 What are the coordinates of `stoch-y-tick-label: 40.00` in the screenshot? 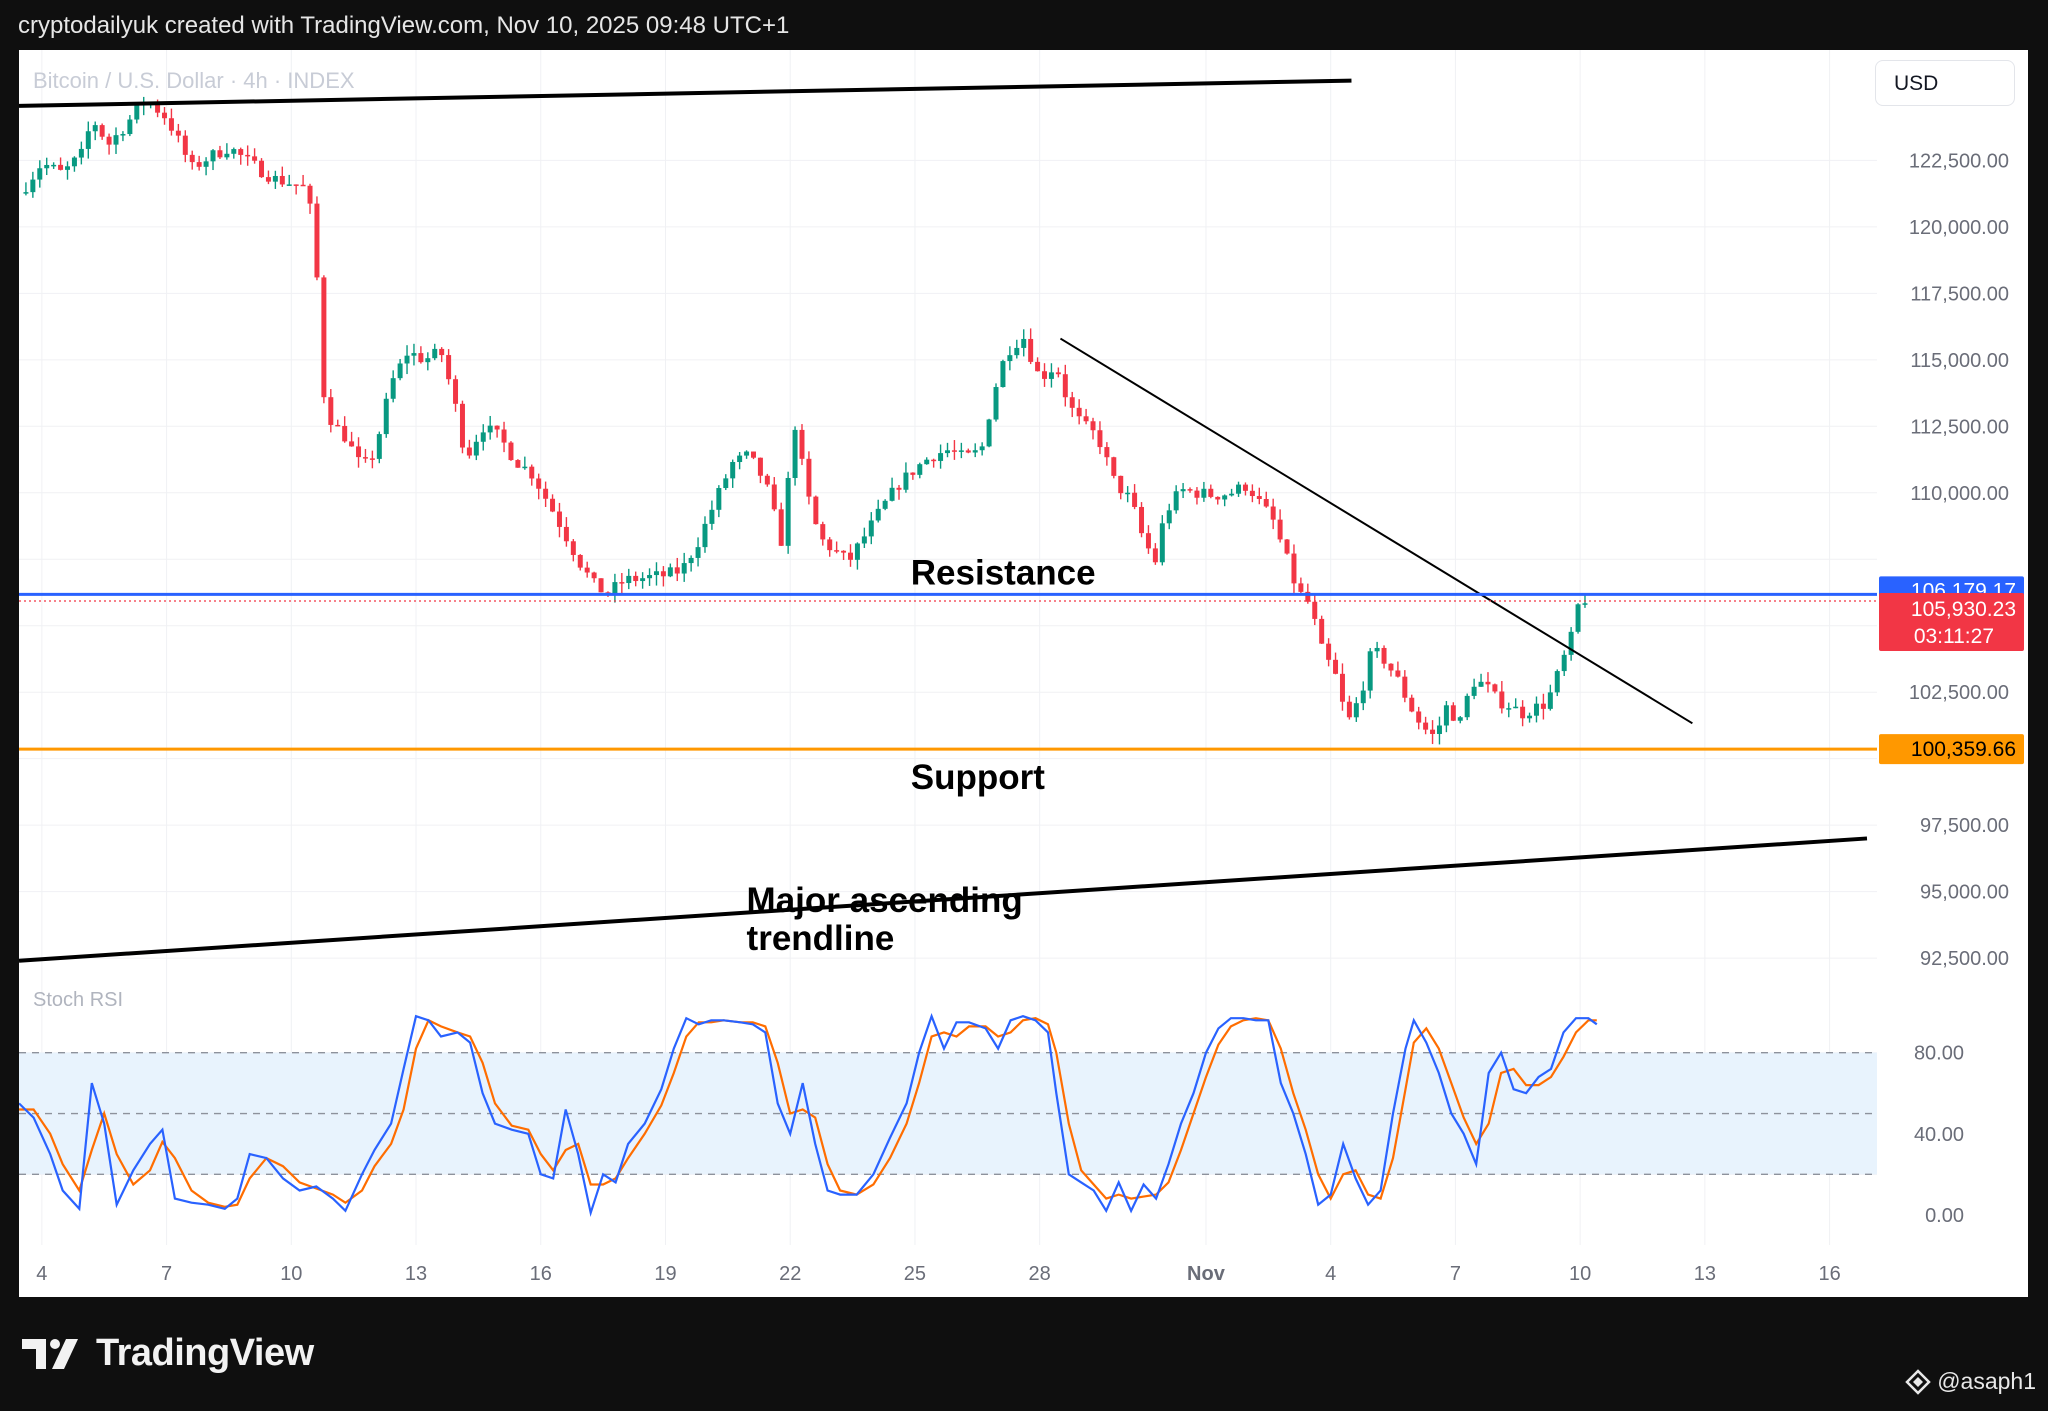 It's located at (1939, 1135).